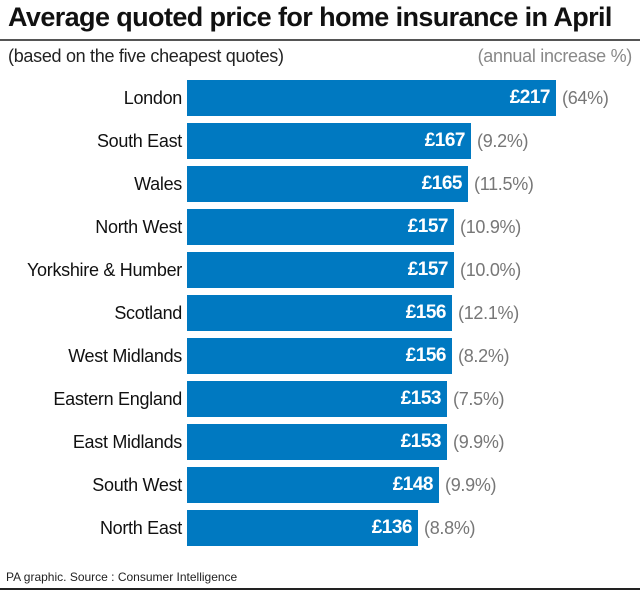 This screenshot has height=594, width=640. I want to click on region-label: North East, so click(140, 528).